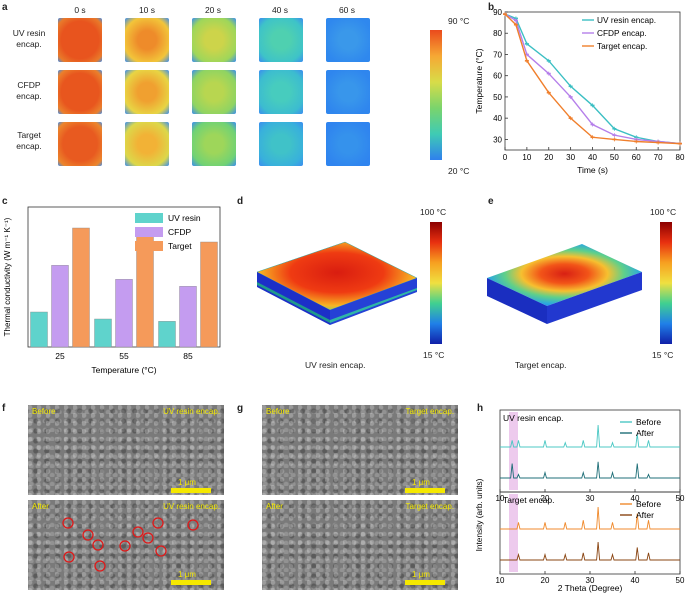  I want to click on series-line-b, so click(592, 79).